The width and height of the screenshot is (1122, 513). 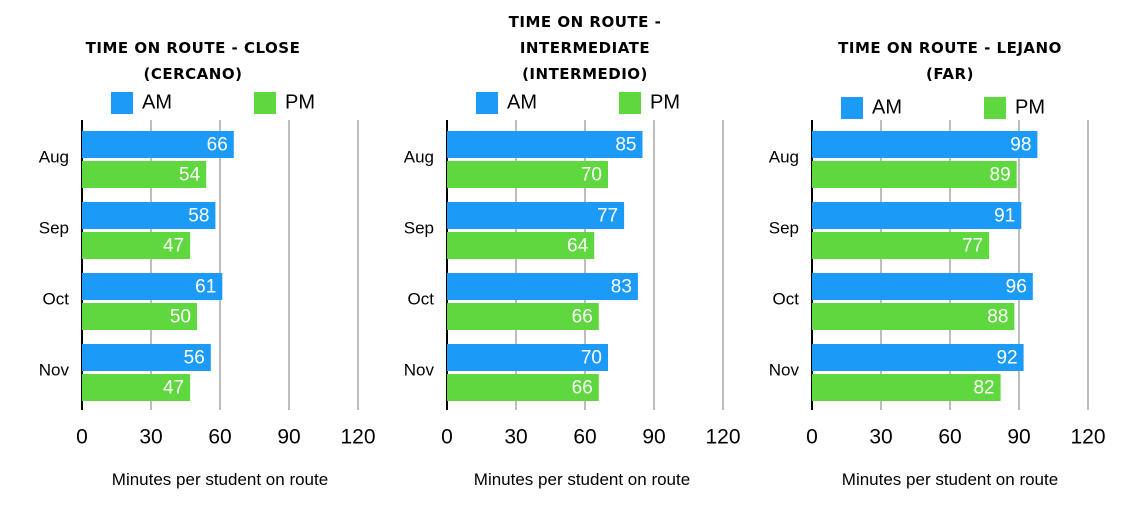 I want to click on data-label: 96, so click(x=1016, y=287).